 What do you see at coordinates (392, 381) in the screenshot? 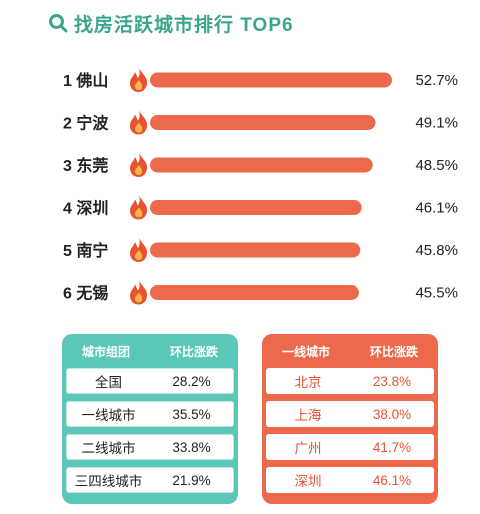
I see `table-cell-change: 23.8%` at bounding box center [392, 381].